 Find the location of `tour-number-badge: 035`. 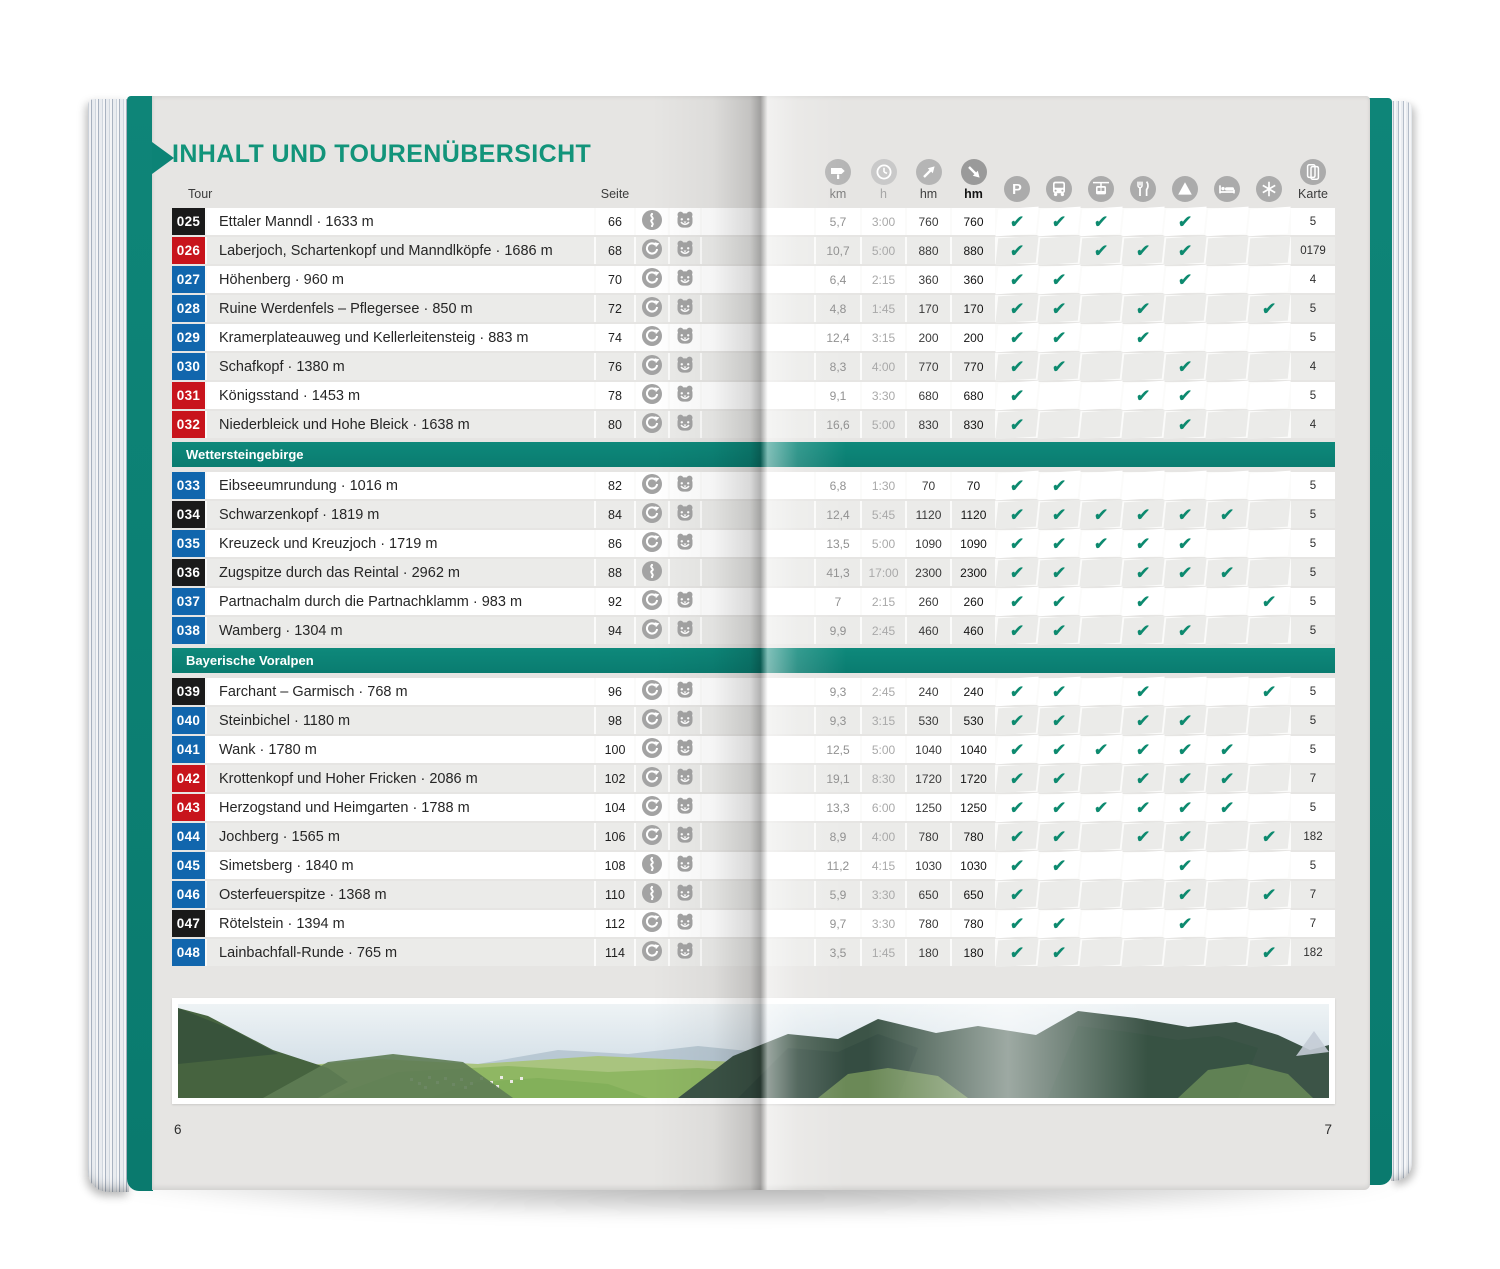

tour-number-badge: 035 is located at coordinates (188, 543).